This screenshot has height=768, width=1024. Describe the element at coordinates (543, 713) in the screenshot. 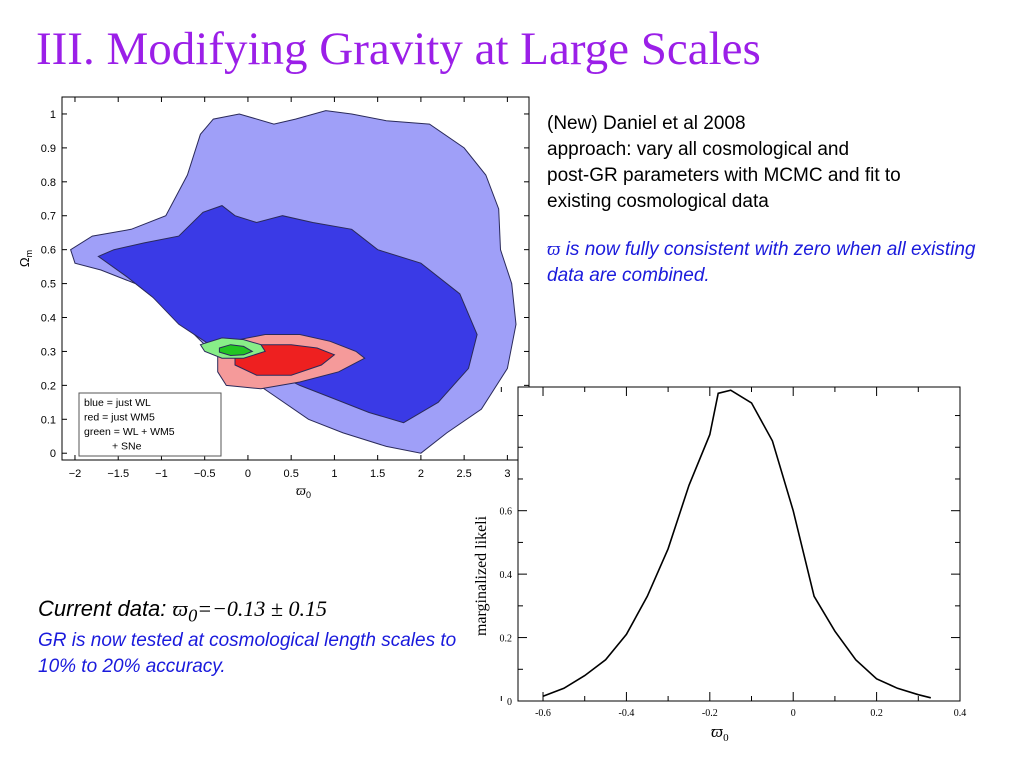

I see `x-tick-label: -0.6` at that location.